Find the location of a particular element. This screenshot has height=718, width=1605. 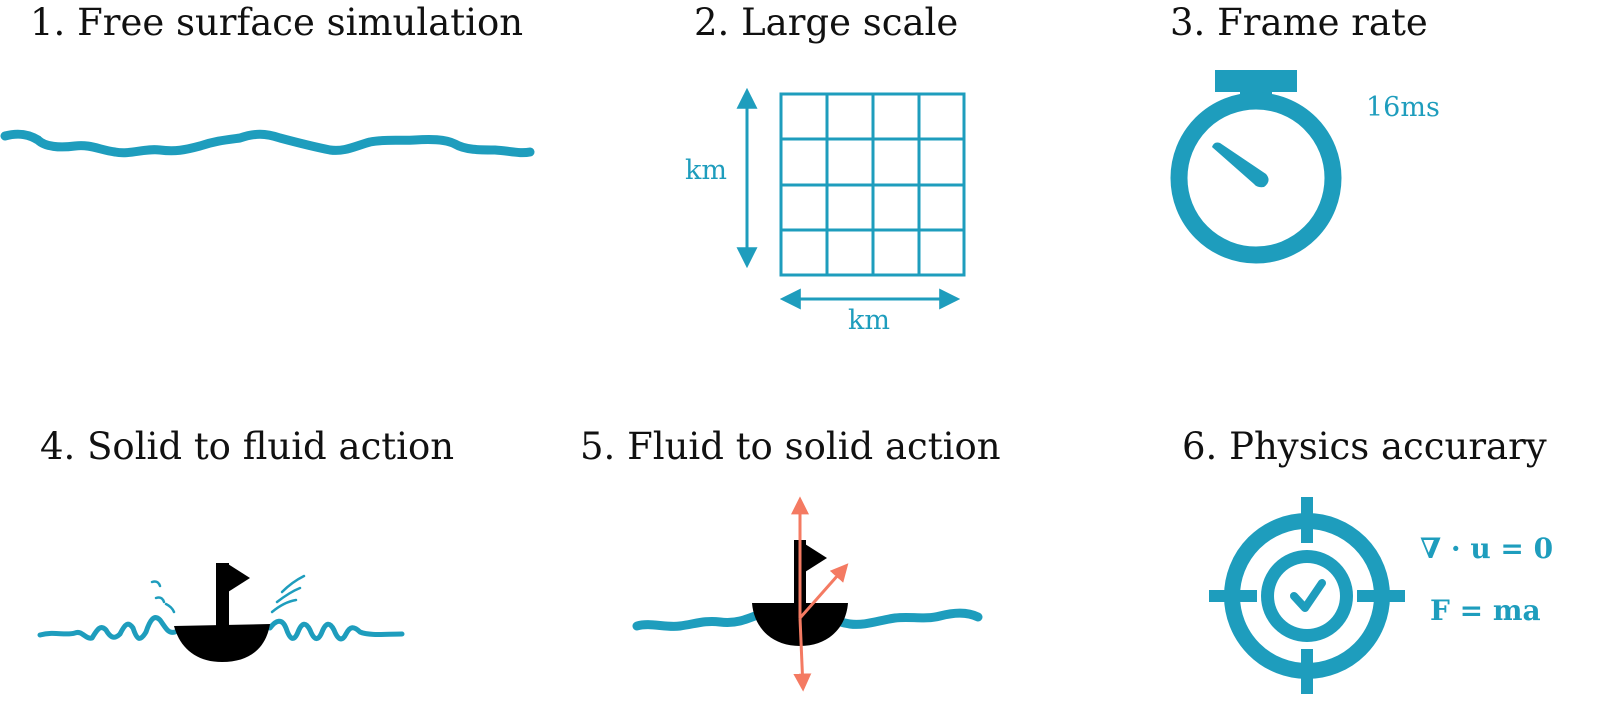

panel-3-title-text: Frame rate is located at coordinates (1322, 22).